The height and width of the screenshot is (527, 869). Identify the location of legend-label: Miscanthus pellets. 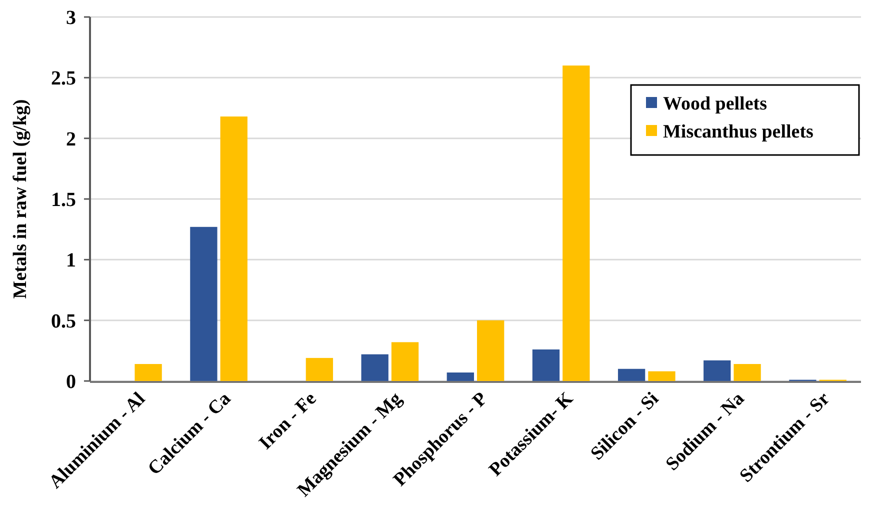
(738, 132).